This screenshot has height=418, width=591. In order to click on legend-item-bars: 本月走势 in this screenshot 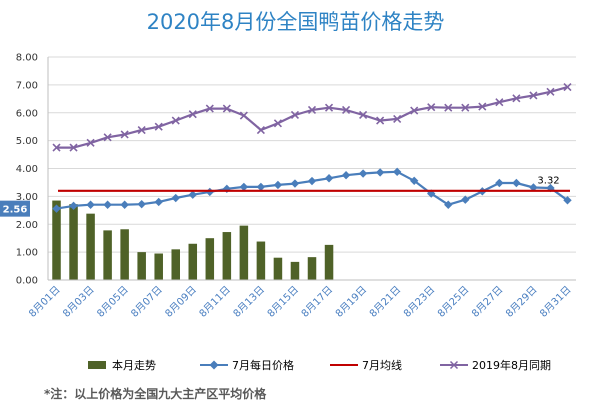, I will do `click(121, 365)`.